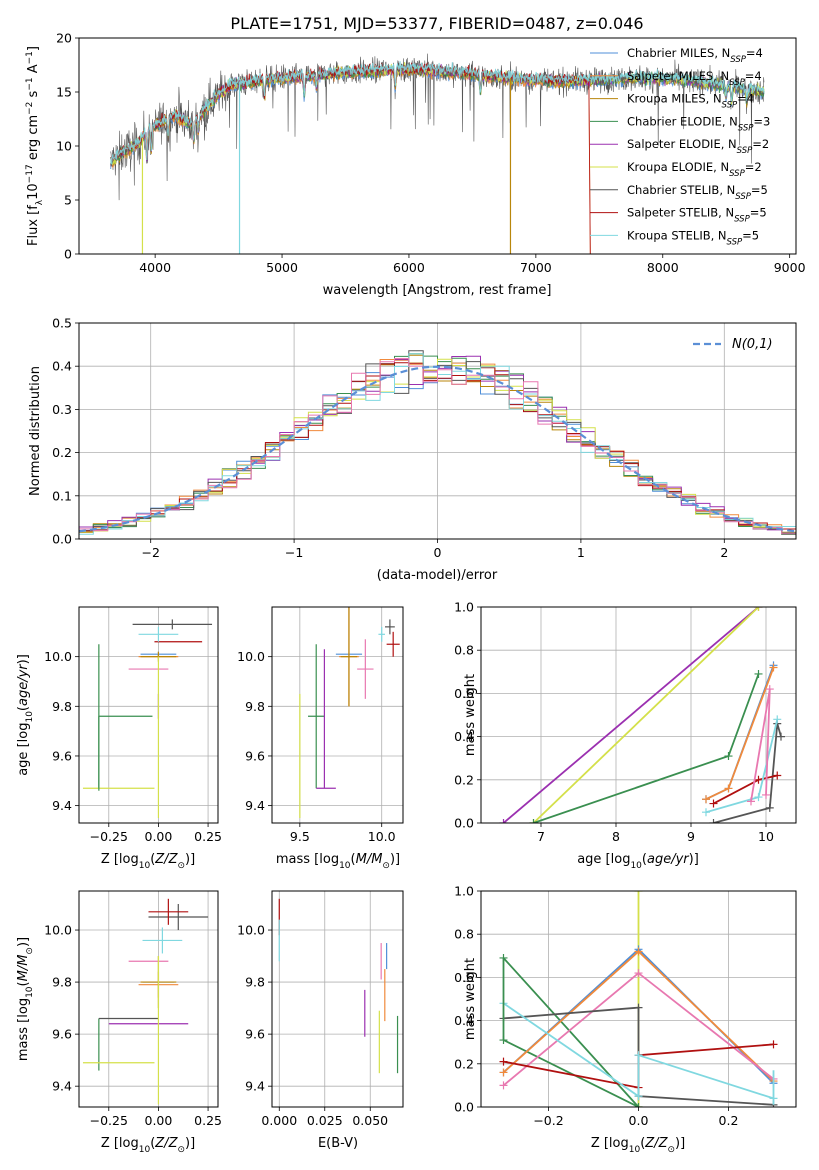 The width and height of the screenshot is (819, 1170). What do you see at coordinates (159, 836) in the screenshot?
I see `x-tick-label: 0.00` at bounding box center [159, 836].